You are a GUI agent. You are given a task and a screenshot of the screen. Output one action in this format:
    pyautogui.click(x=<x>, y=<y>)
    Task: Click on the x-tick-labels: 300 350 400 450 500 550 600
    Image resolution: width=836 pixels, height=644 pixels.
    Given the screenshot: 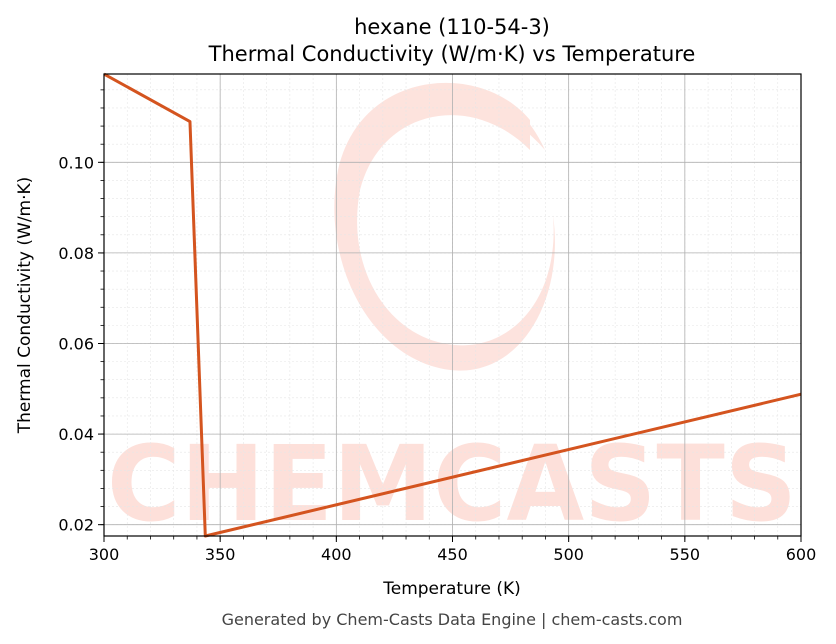 What is the action you would take?
    pyautogui.click(x=453, y=554)
    